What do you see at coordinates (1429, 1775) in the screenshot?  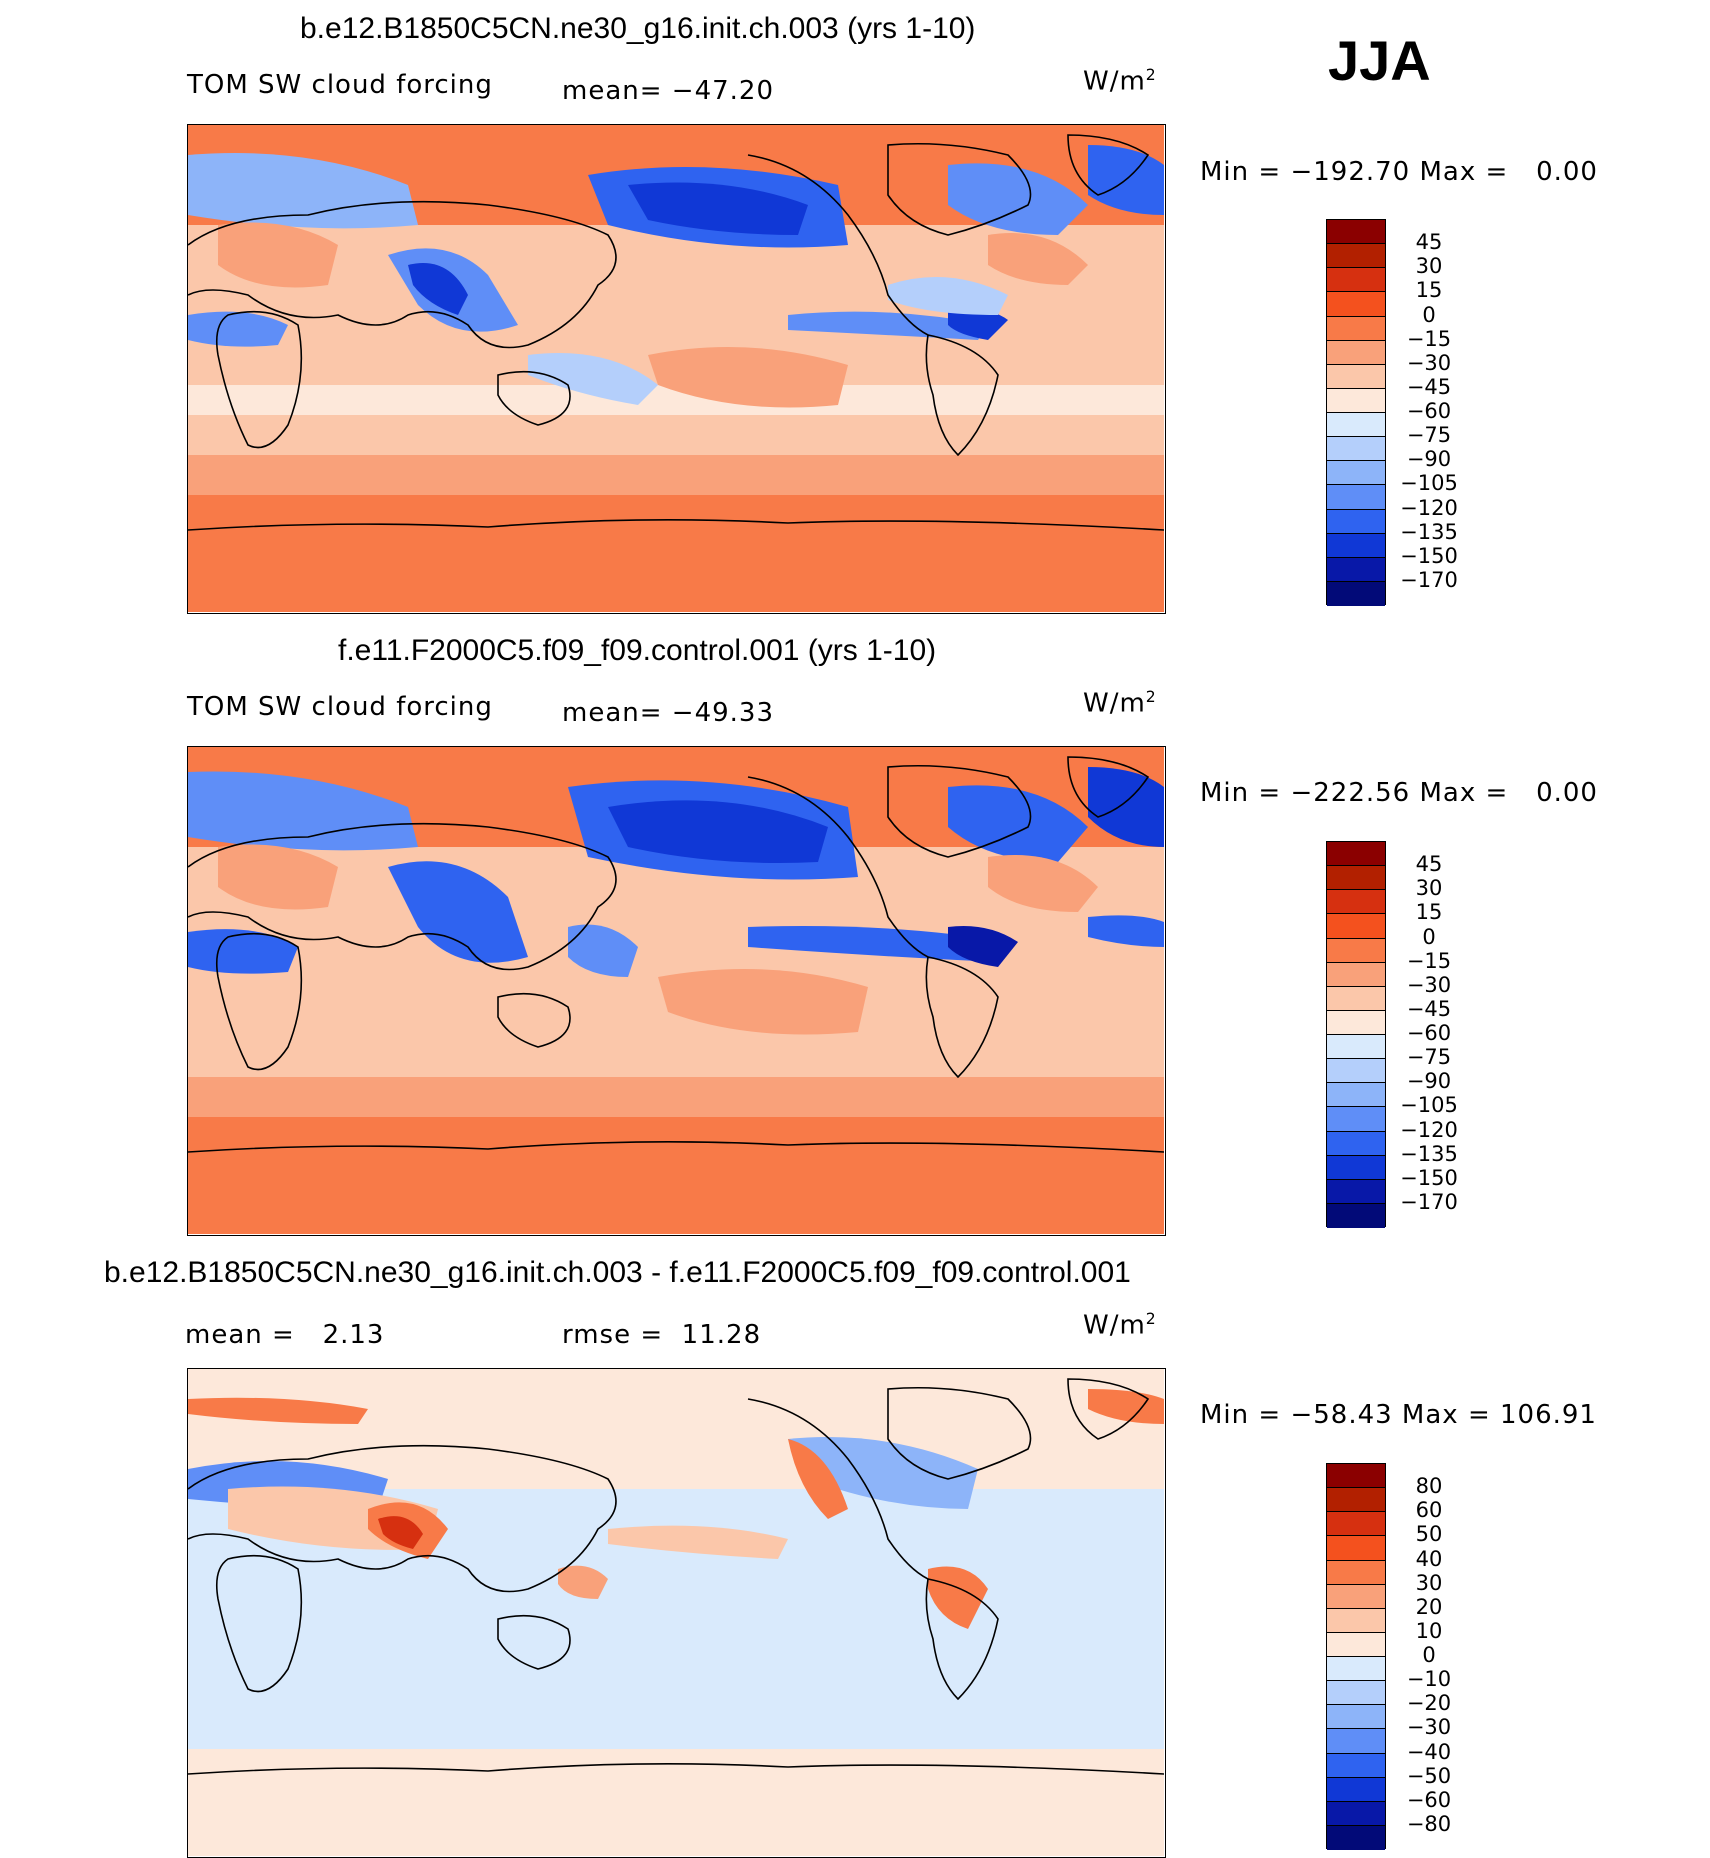 I see `colorbar-tick-label: −50` at bounding box center [1429, 1775].